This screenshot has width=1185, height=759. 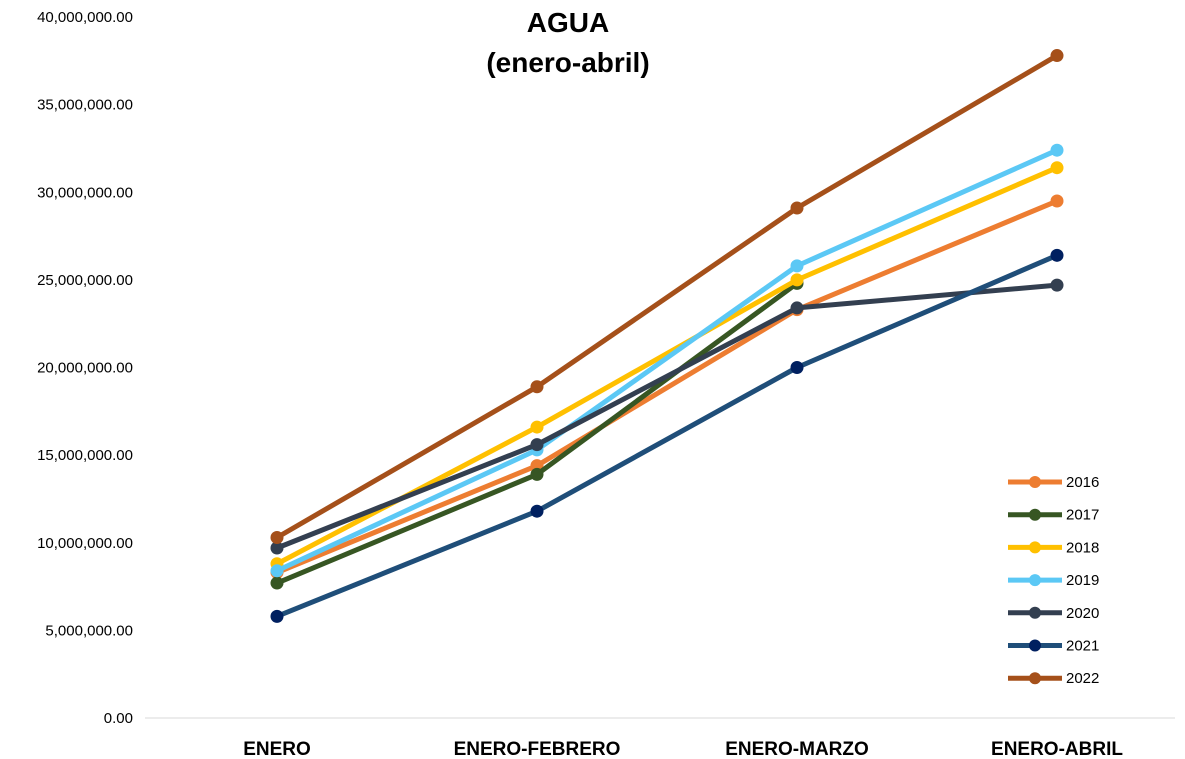 I want to click on legend-marker-2018, so click(x=1035, y=547).